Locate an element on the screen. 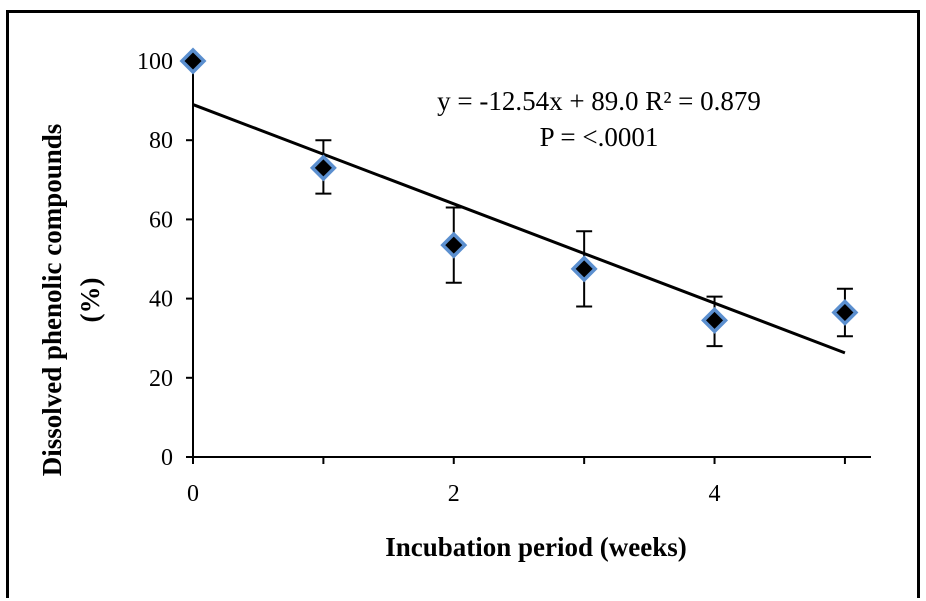 This screenshot has width=926, height=601. y-tick-label: 60 is located at coordinates (161, 220).